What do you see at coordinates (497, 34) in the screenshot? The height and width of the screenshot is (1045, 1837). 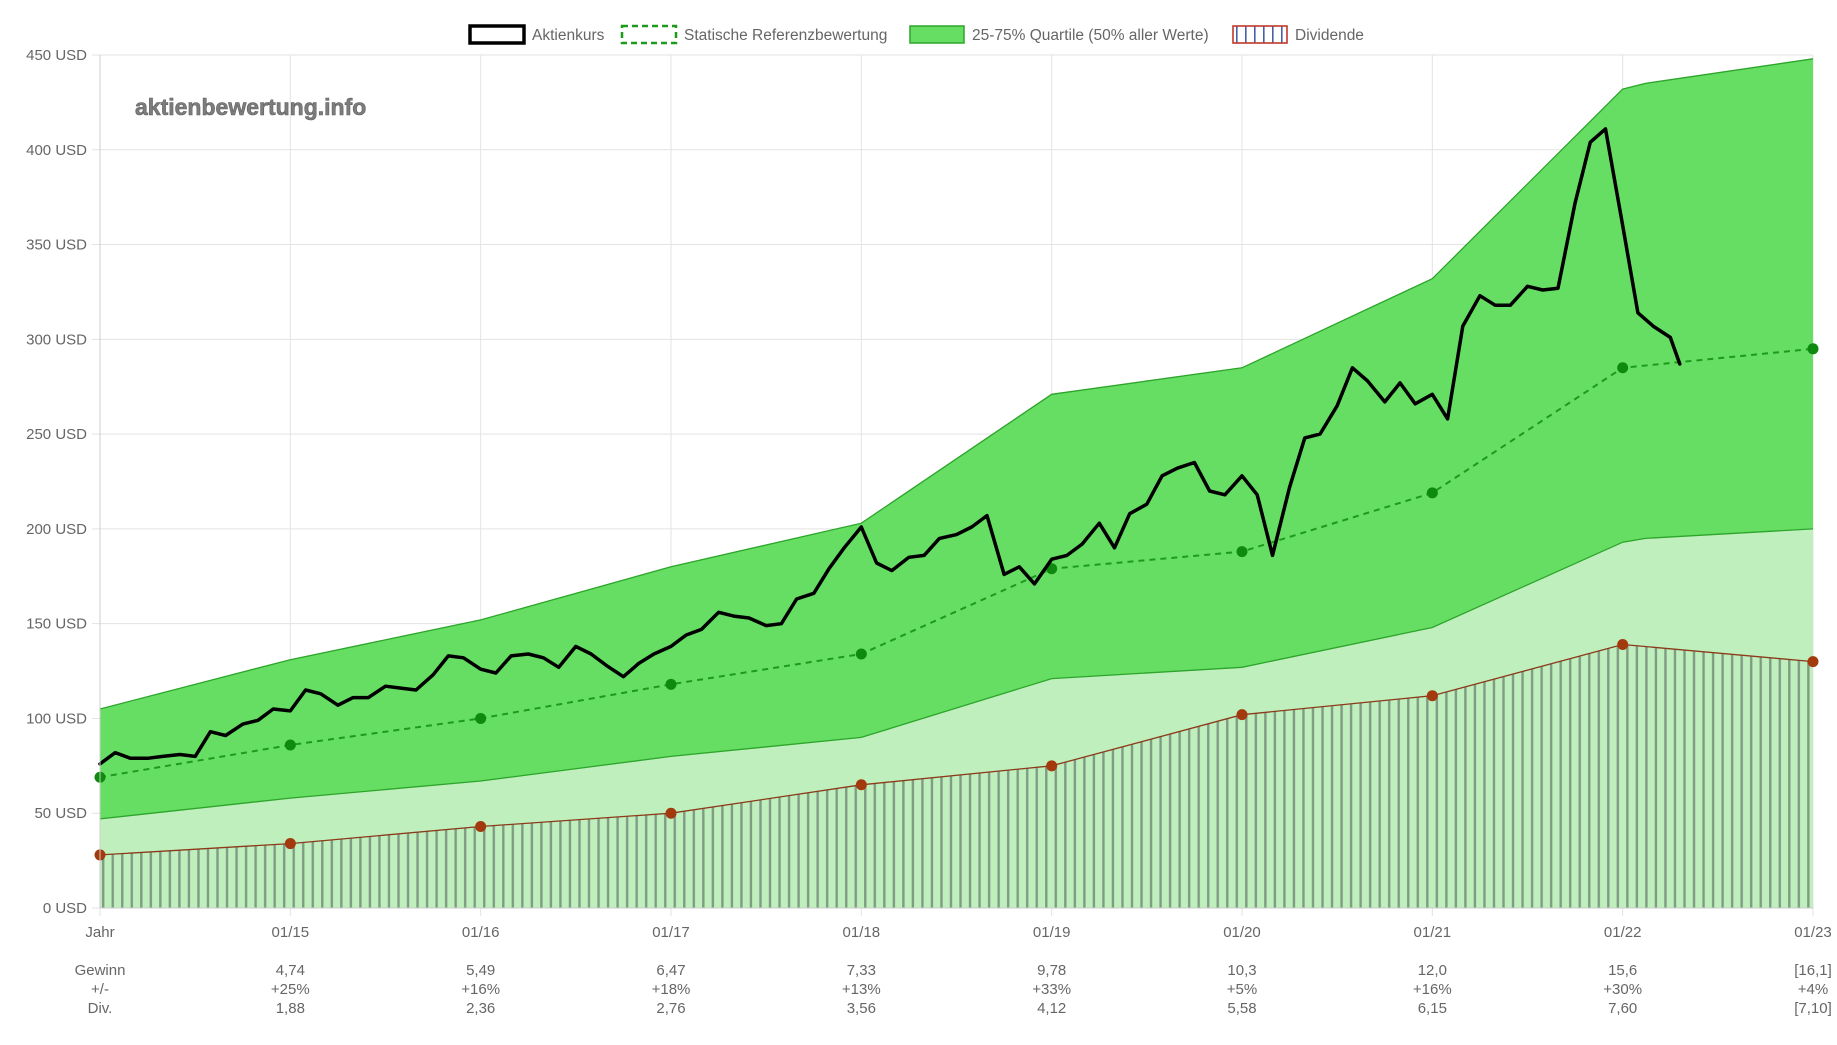 I see `legend-swatch-price` at bounding box center [497, 34].